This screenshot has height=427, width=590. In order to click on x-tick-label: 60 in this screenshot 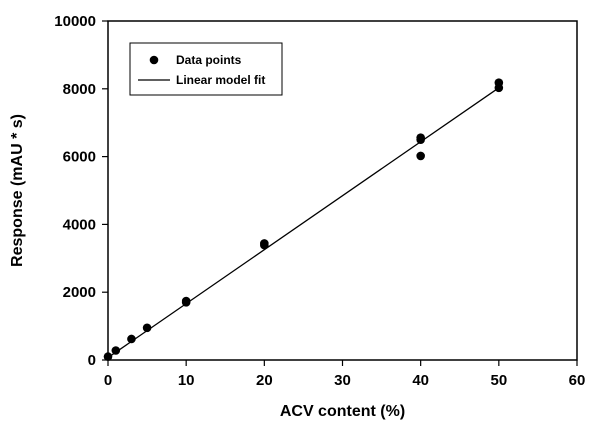, I will do `click(577, 380)`.